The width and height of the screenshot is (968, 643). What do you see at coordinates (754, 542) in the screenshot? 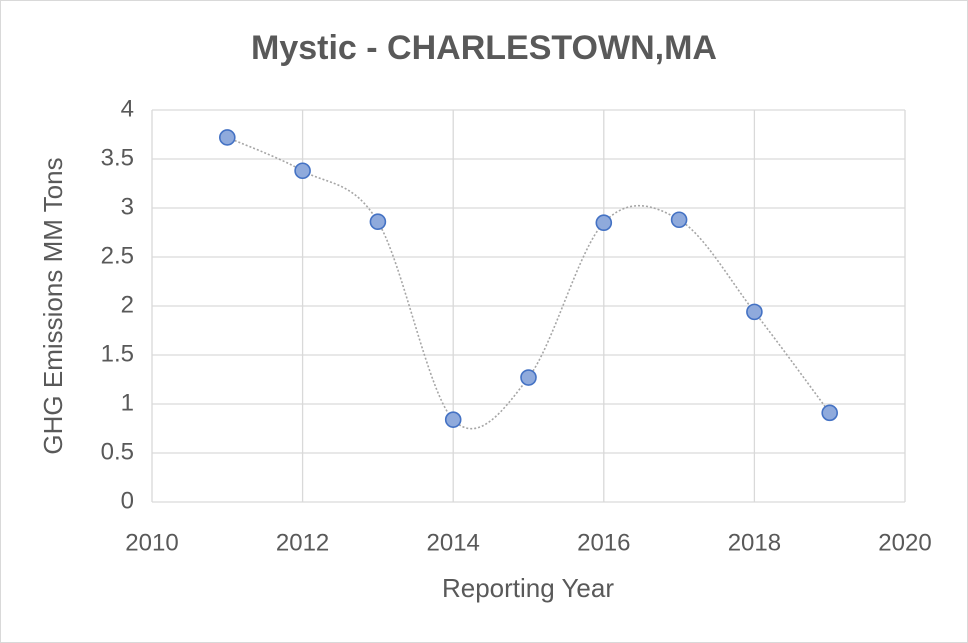
I see `x-tick-label: 2018` at bounding box center [754, 542].